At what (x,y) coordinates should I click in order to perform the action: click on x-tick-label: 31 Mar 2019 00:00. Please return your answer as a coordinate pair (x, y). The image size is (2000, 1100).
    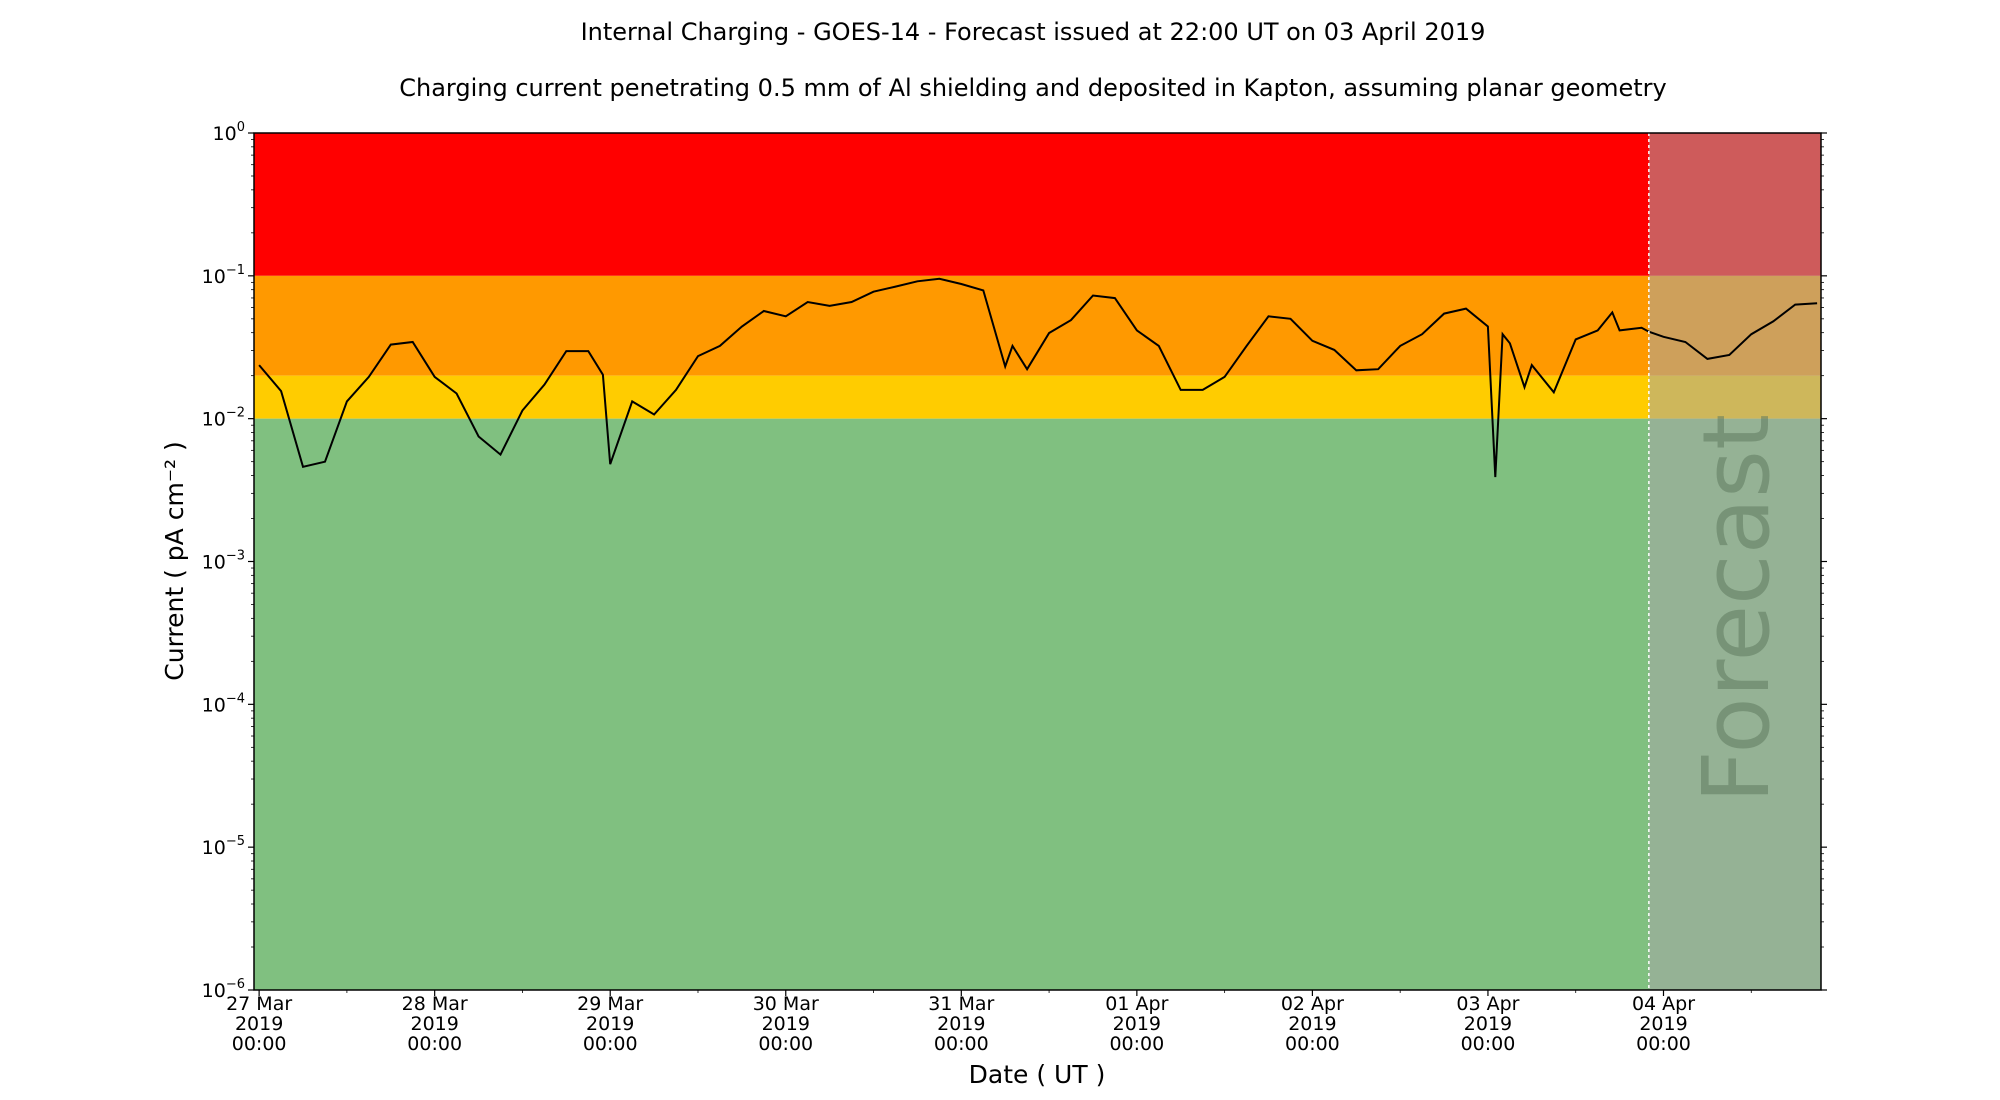
    Looking at the image, I should click on (961, 1024).